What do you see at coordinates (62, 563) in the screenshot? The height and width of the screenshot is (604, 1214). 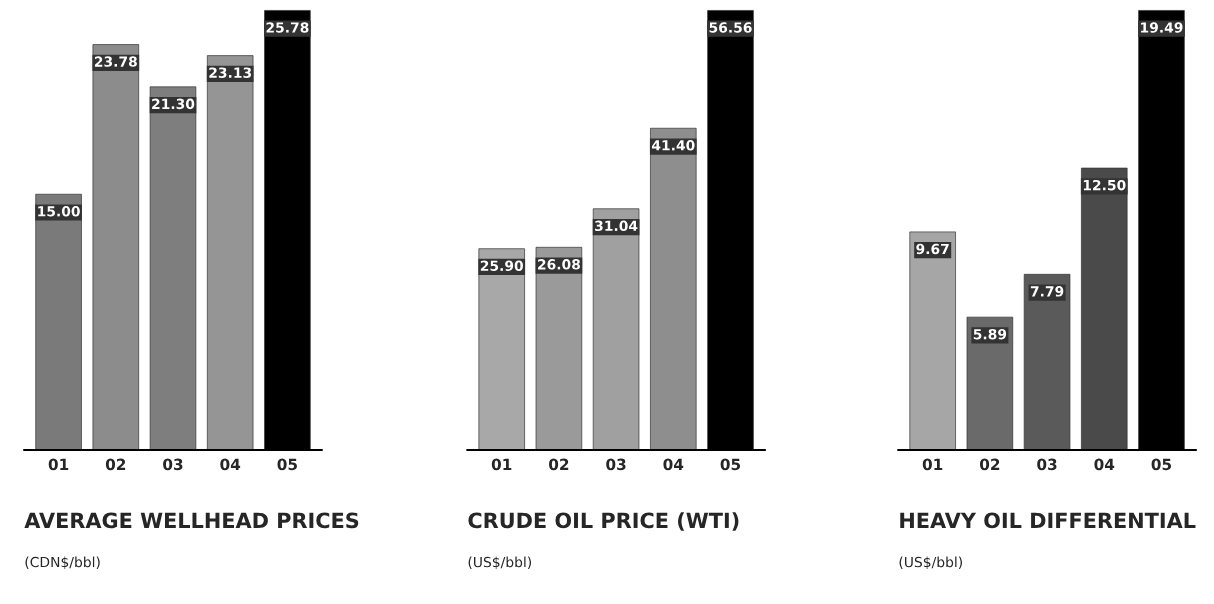 I see `text: (CDN$/bbl)` at bounding box center [62, 563].